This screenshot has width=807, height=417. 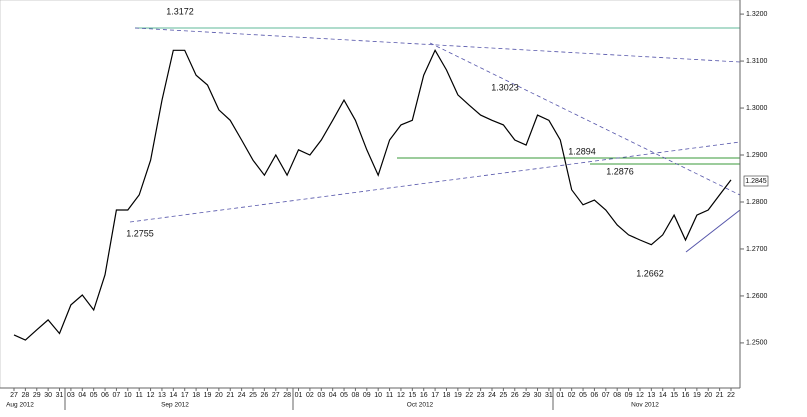 I want to click on price-box, so click(x=756, y=181).